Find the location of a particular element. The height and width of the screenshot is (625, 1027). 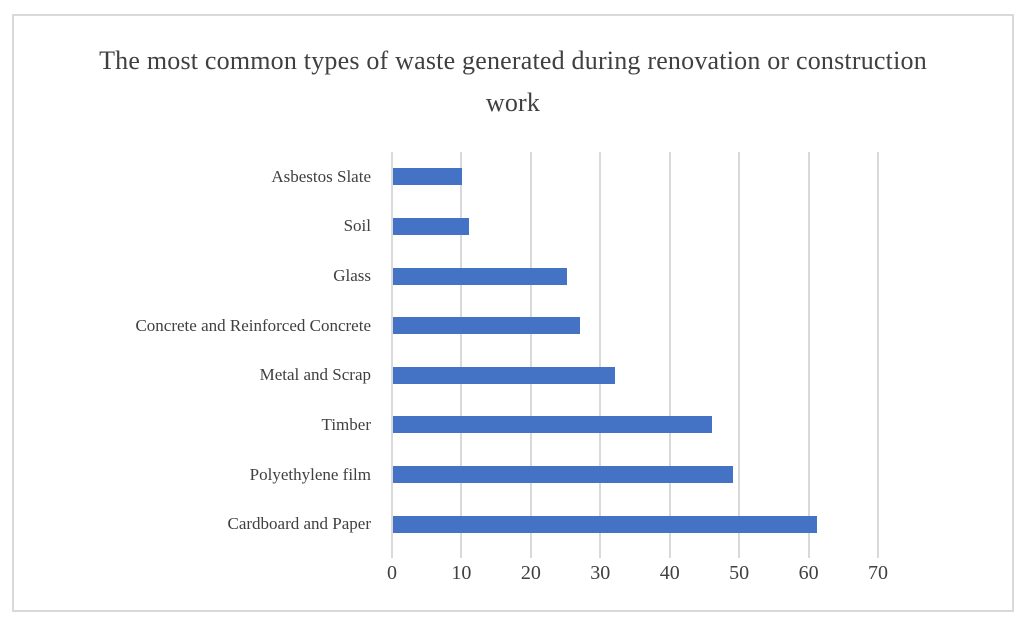

category-label: Concrete and Reinforced Concrete is located at coordinates (253, 325).